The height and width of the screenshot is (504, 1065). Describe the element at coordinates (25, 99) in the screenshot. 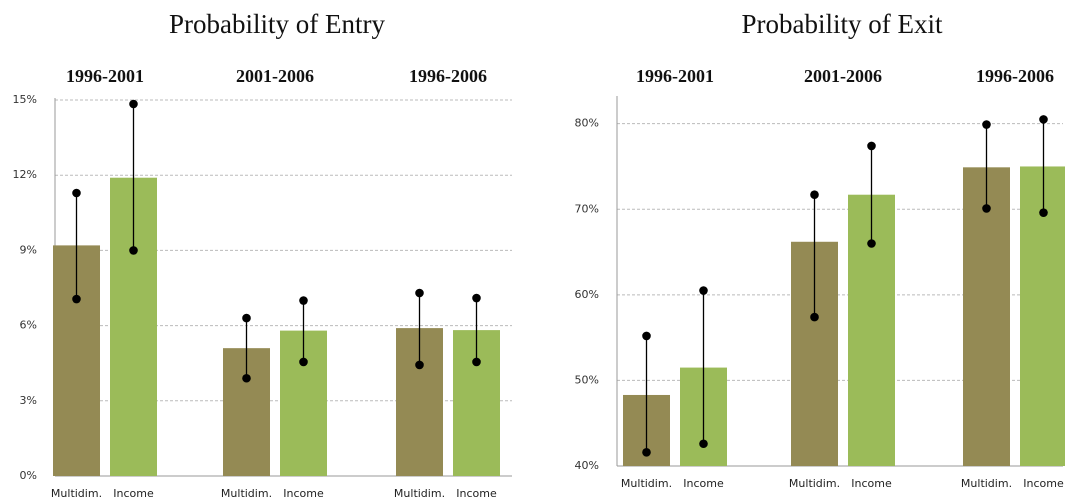

I see `y-tick-label: 15%` at that location.